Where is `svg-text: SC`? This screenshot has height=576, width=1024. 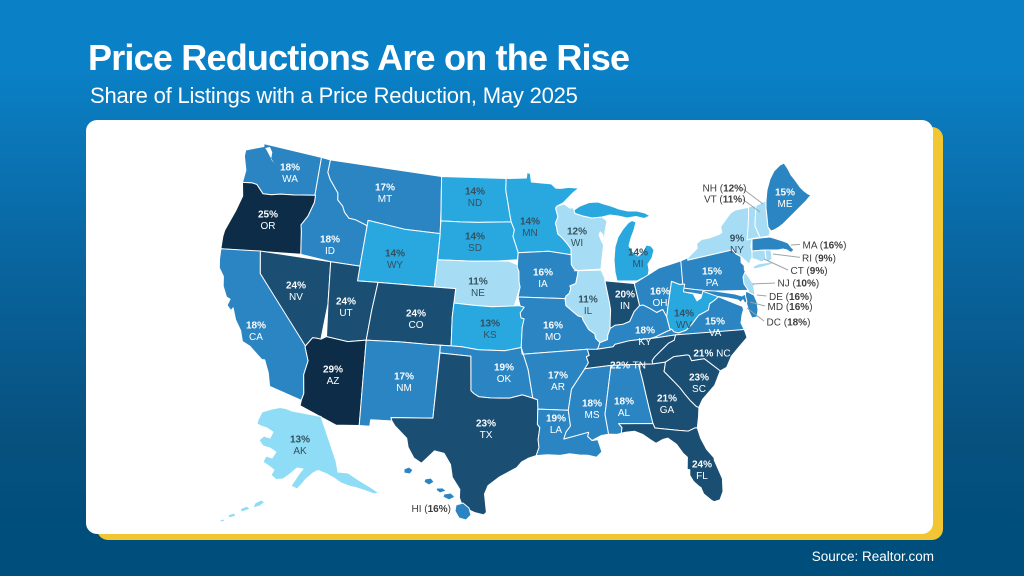
svg-text: SC is located at coordinates (699, 389).